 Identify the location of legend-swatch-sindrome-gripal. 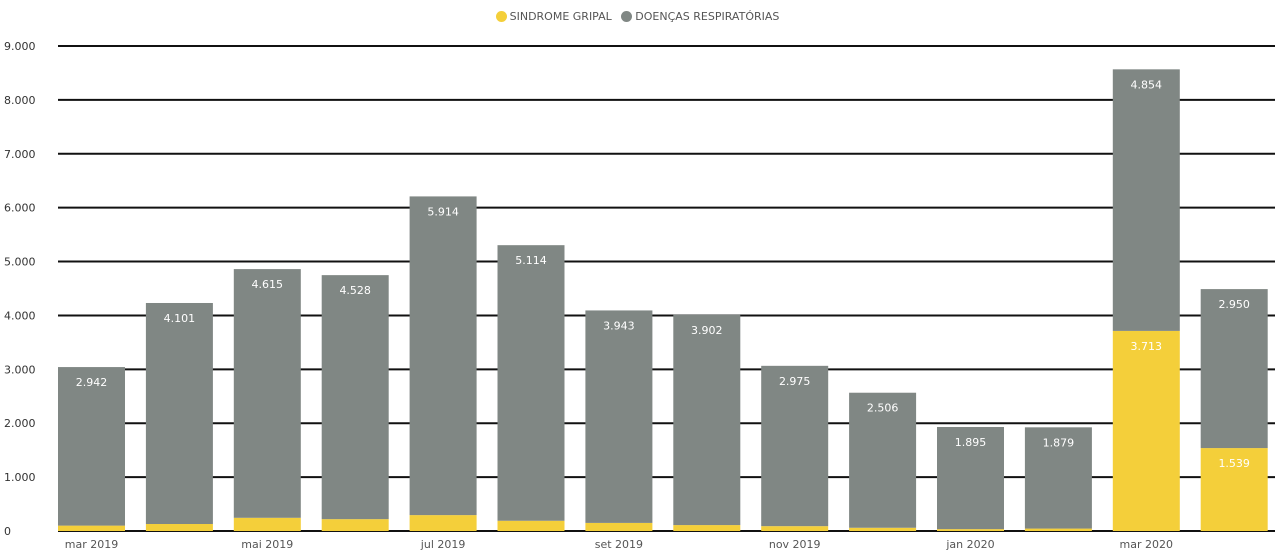
(501, 16).